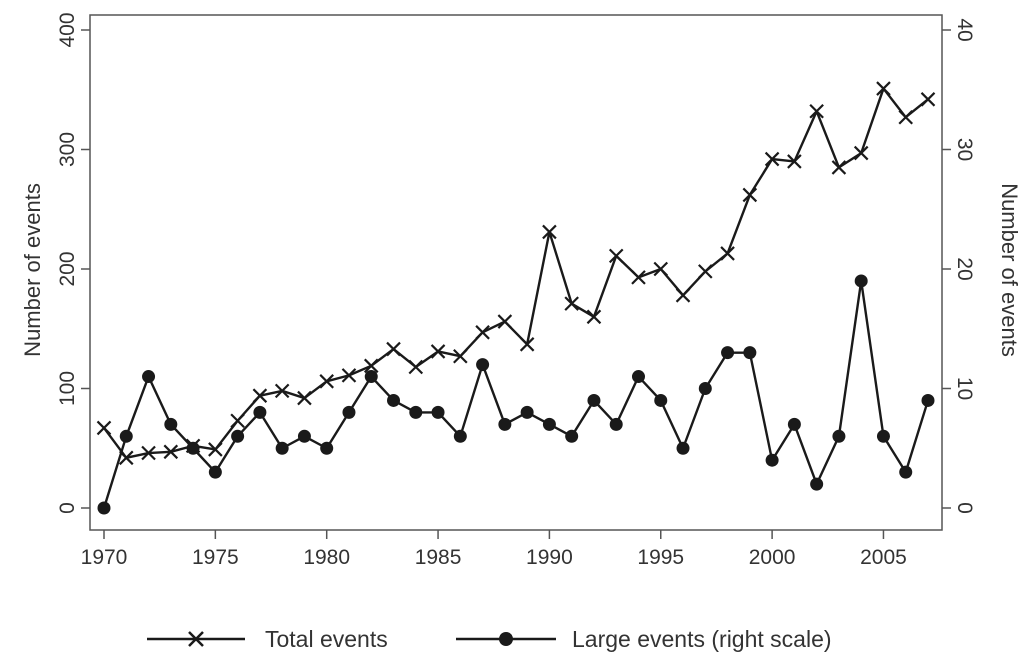  I want to click on y-axis-left: 0 100 200 300 400, so click(73, 263).